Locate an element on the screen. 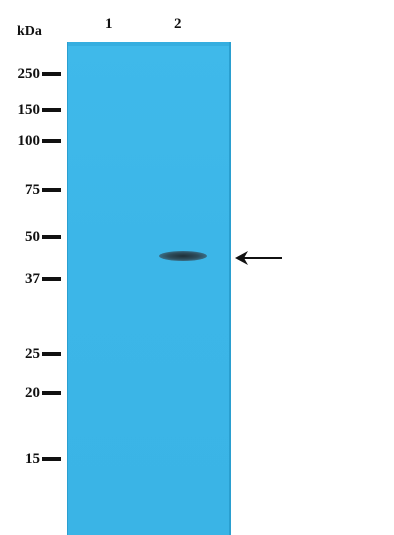  marker-15: 15 is located at coordinates (32, 459).